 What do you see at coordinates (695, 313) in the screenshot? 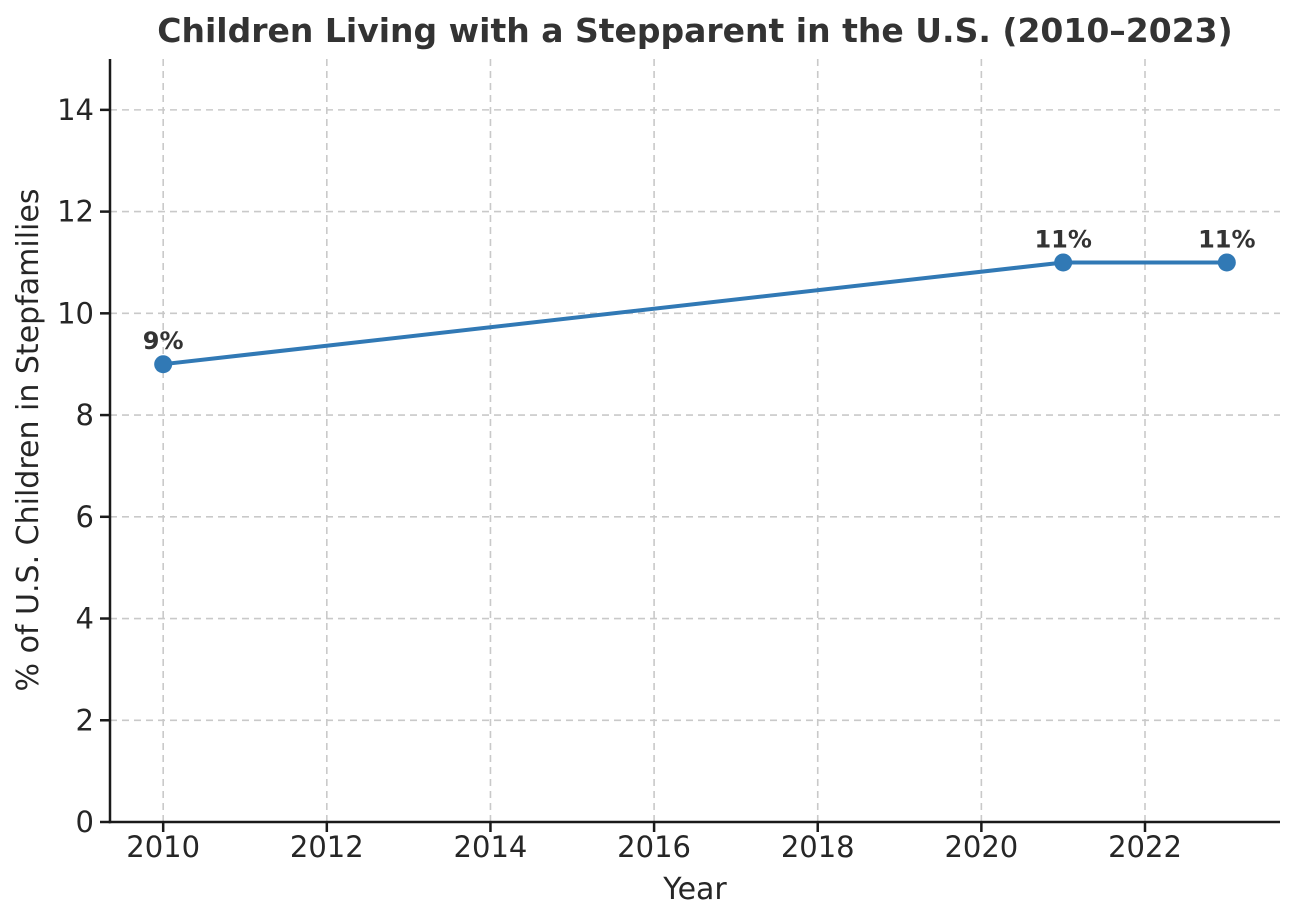
I see `data-line` at bounding box center [695, 313].